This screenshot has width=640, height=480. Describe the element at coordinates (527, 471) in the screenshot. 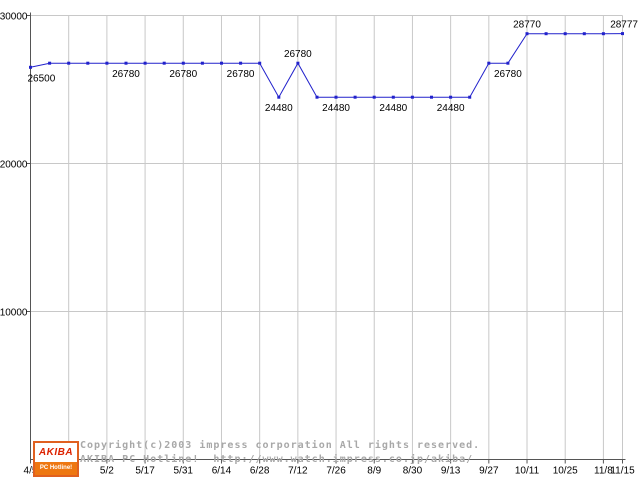

I see `x-tick-label: 10/11` at that location.